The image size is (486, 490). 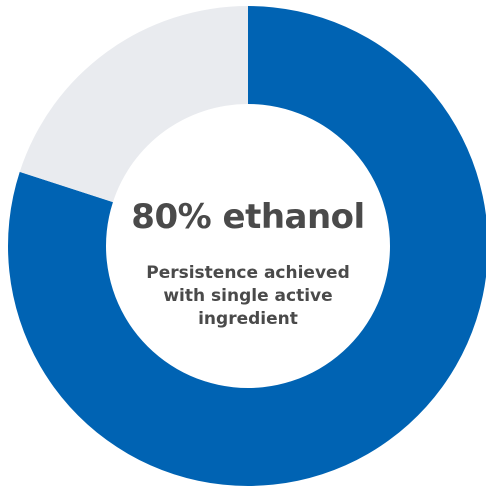 I want to click on center-caption-line-2: with single active, so click(x=248, y=296).